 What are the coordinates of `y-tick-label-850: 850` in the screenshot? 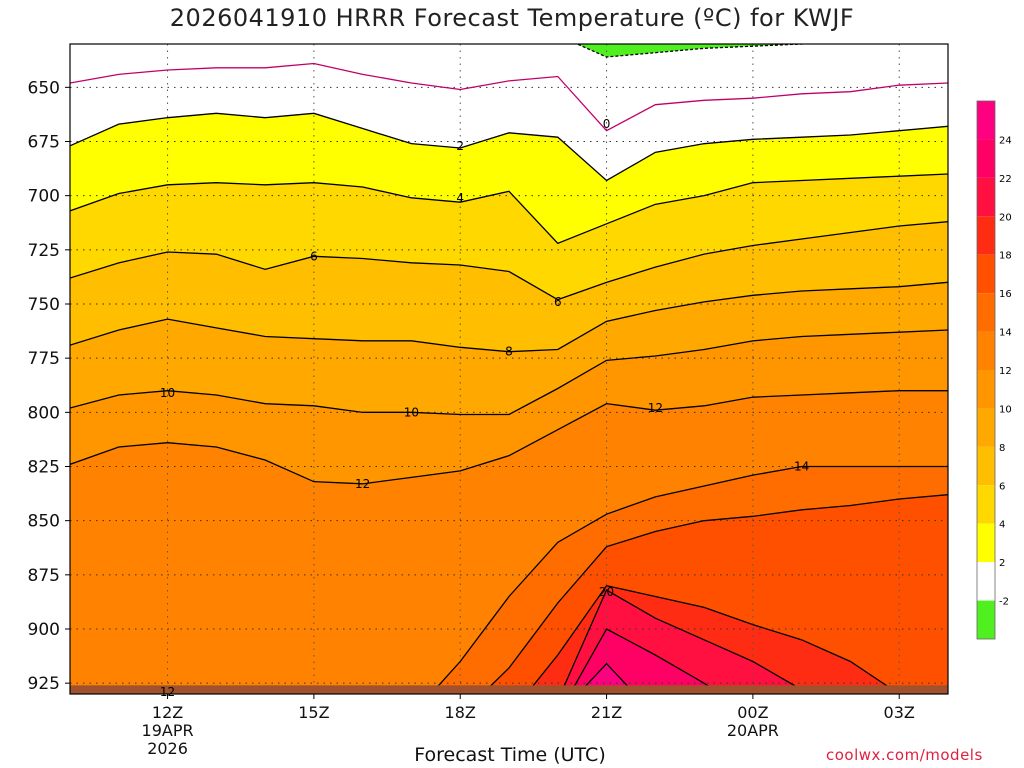 It's located at (44, 522).